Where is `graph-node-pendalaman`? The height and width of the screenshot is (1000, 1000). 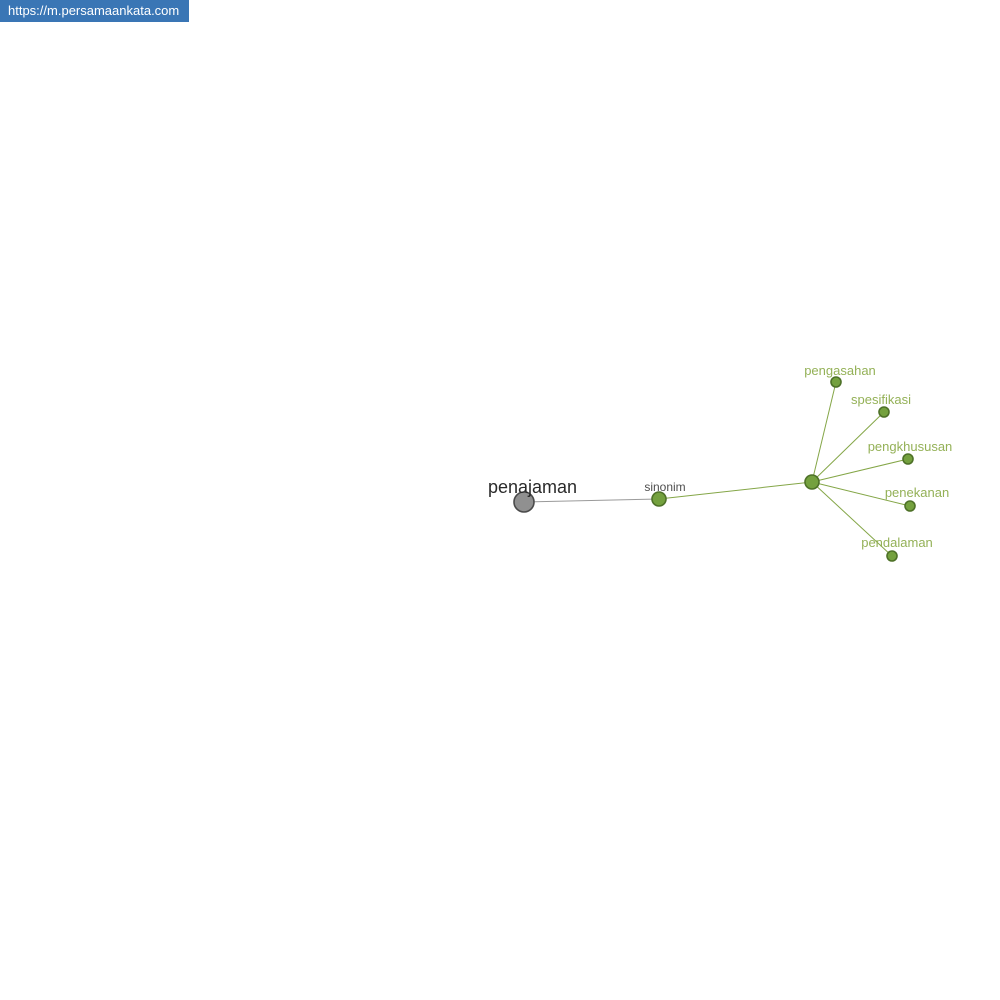 graph-node-pendalaman is located at coordinates (892, 556).